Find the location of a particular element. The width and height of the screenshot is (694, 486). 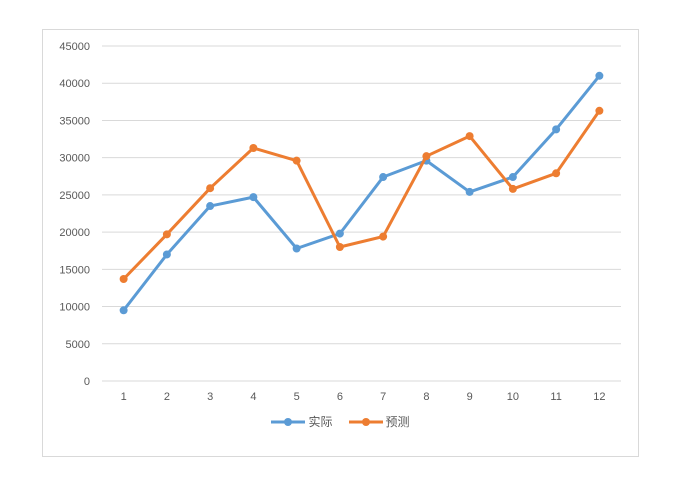

y-axis-tick-label: 10000 is located at coordinates (74, 308).